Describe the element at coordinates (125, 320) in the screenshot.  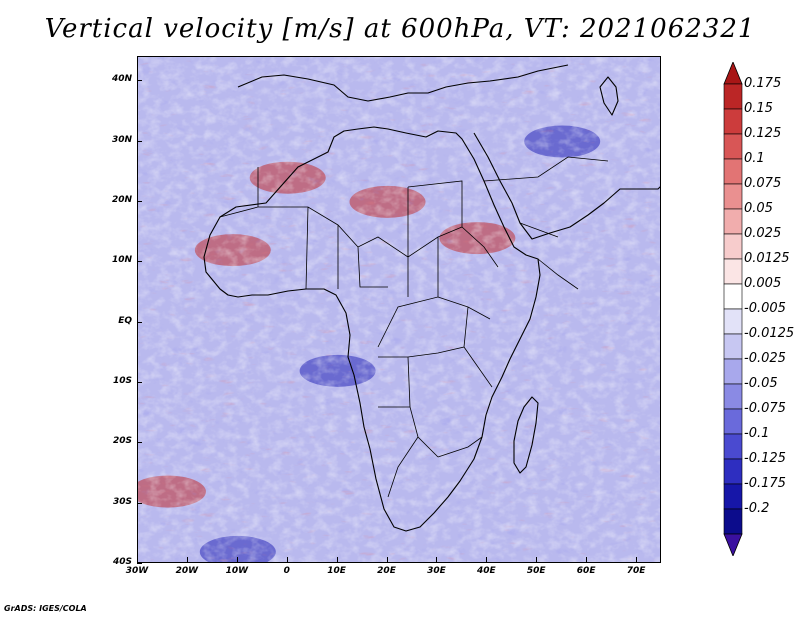
I see `lat-label-eq: EQ` at that location.